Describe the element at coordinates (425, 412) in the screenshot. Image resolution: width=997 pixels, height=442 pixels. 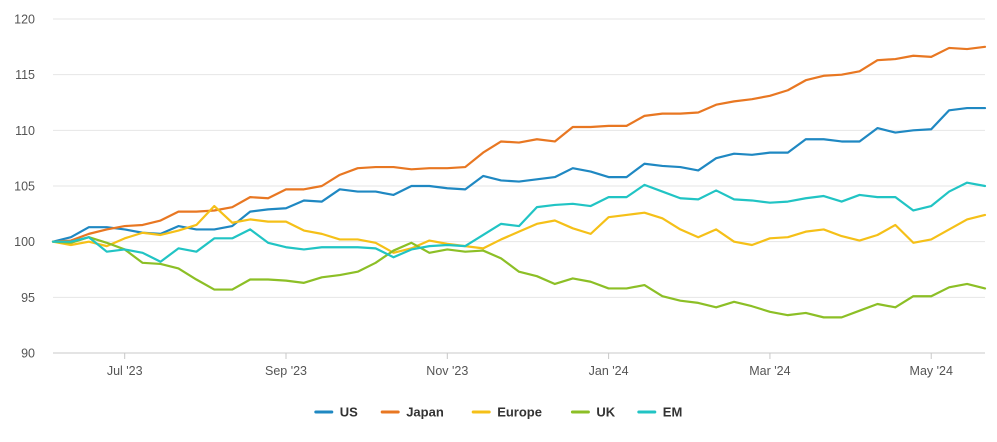
I see `legend-label: Japan` at that location.